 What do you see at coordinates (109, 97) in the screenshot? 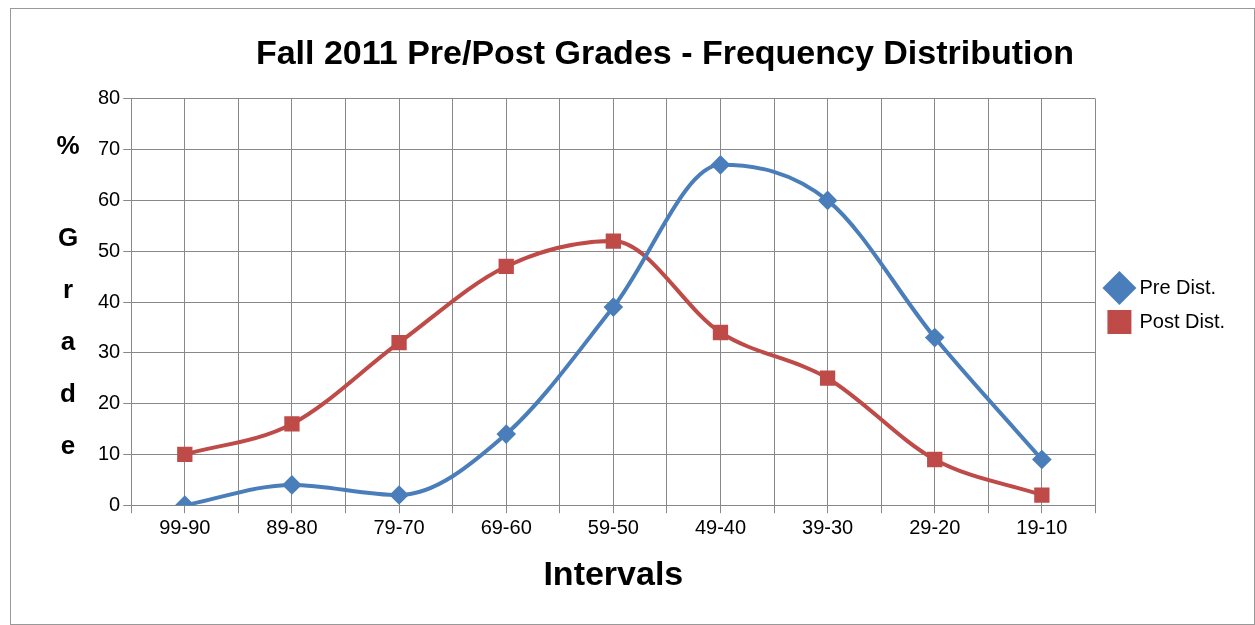
I see `y-tick-label: 80` at bounding box center [109, 97].